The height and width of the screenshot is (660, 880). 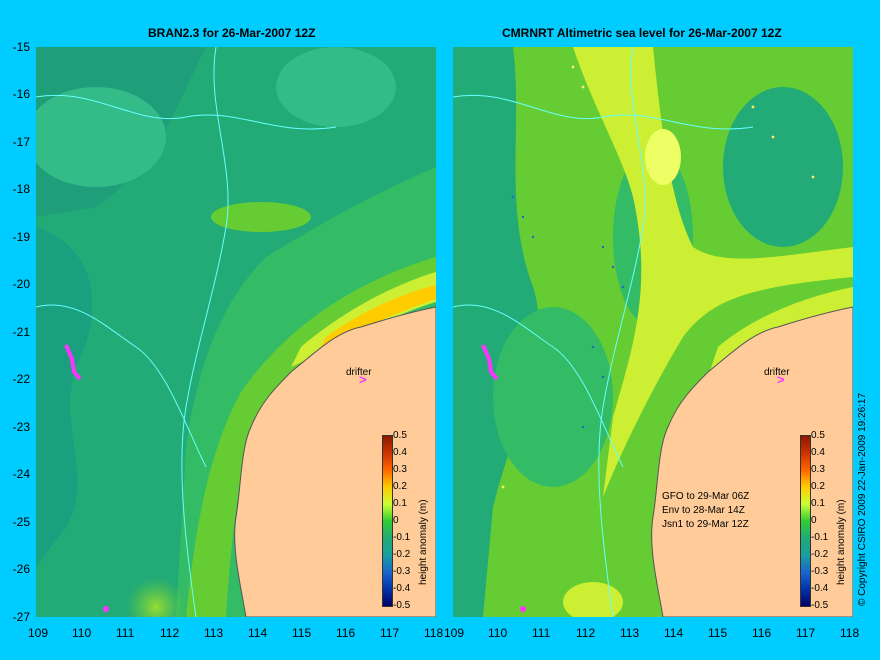 What do you see at coordinates (387, 521) in the screenshot?
I see `colorbar-left` at bounding box center [387, 521].